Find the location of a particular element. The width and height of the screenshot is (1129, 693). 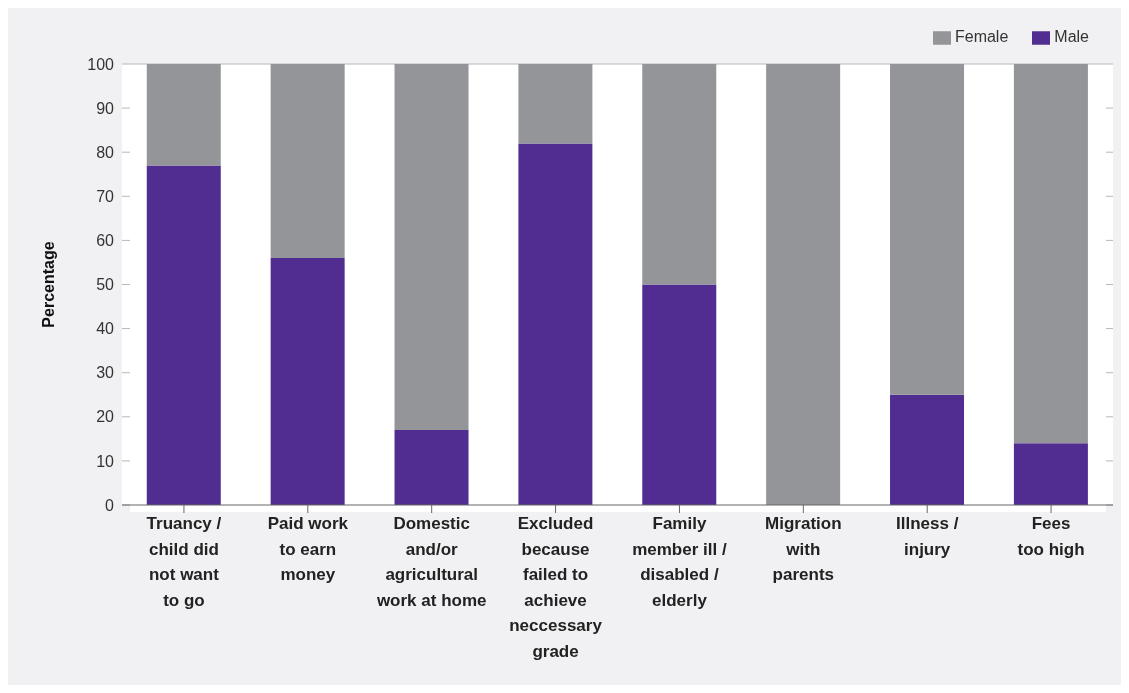

y-tick-label: 80 is located at coordinates (105, 152).